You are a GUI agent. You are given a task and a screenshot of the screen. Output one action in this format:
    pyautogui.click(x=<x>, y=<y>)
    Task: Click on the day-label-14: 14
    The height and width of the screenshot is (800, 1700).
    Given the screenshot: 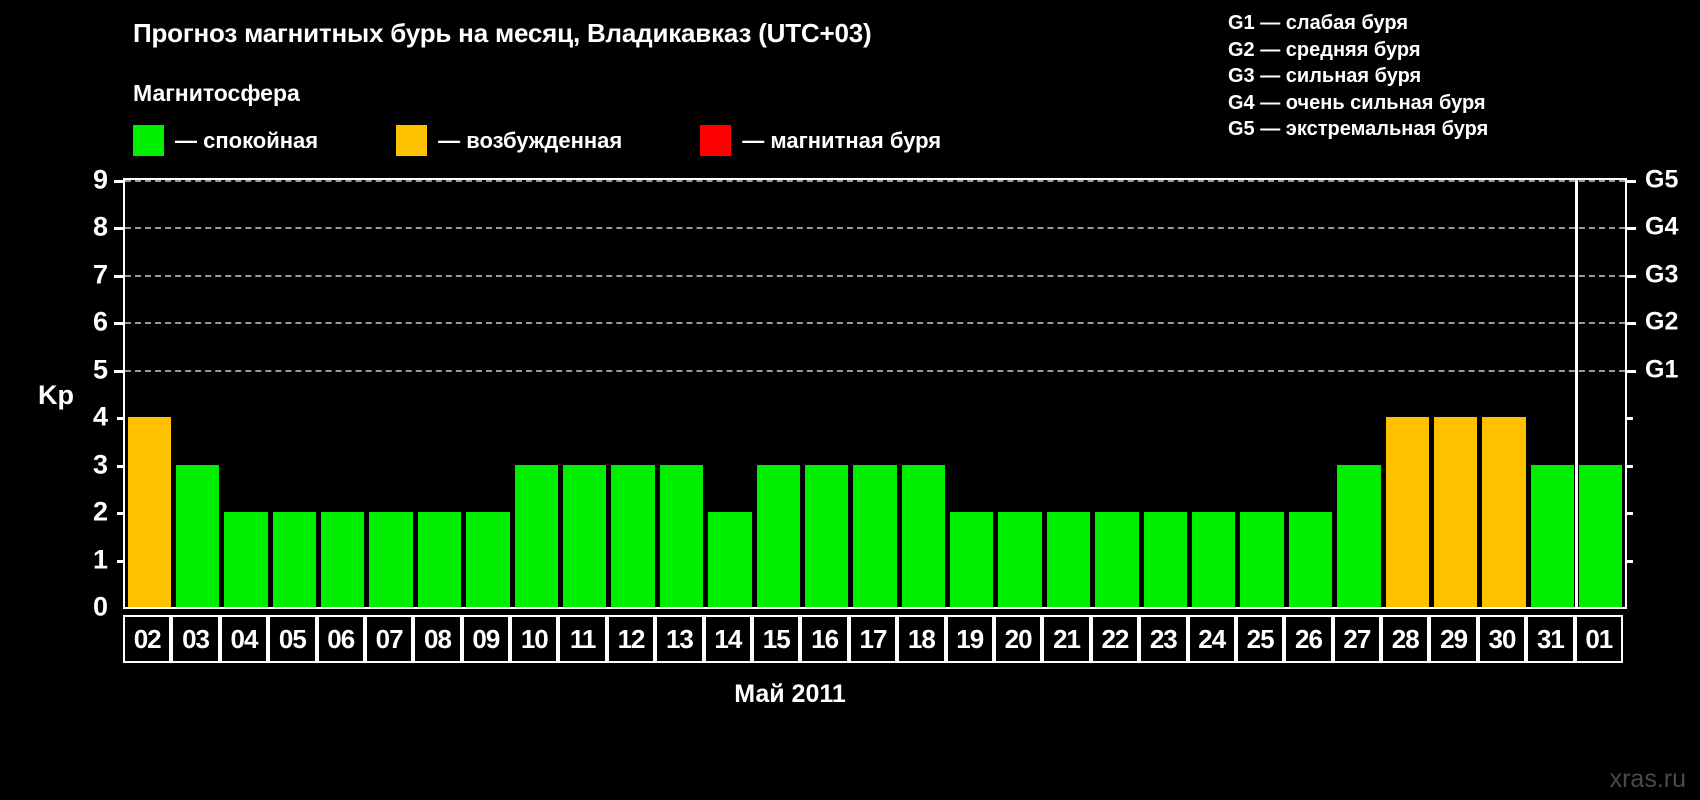 What is the action you would take?
    pyautogui.click(x=728, y=639)
    